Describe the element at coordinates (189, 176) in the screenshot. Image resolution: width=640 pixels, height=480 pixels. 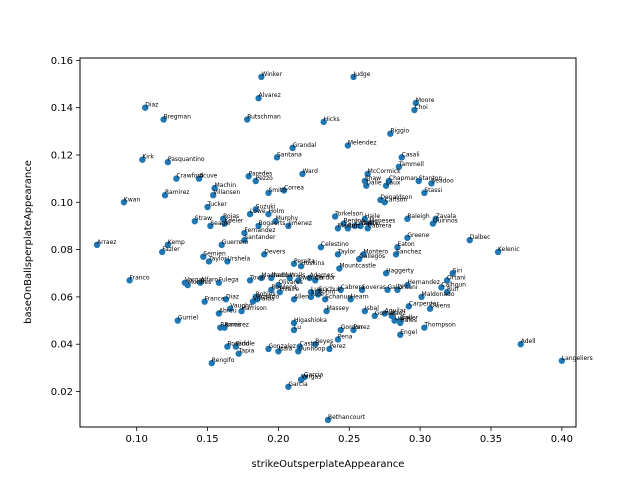
I see `data-point-label: Crawford` at that location.